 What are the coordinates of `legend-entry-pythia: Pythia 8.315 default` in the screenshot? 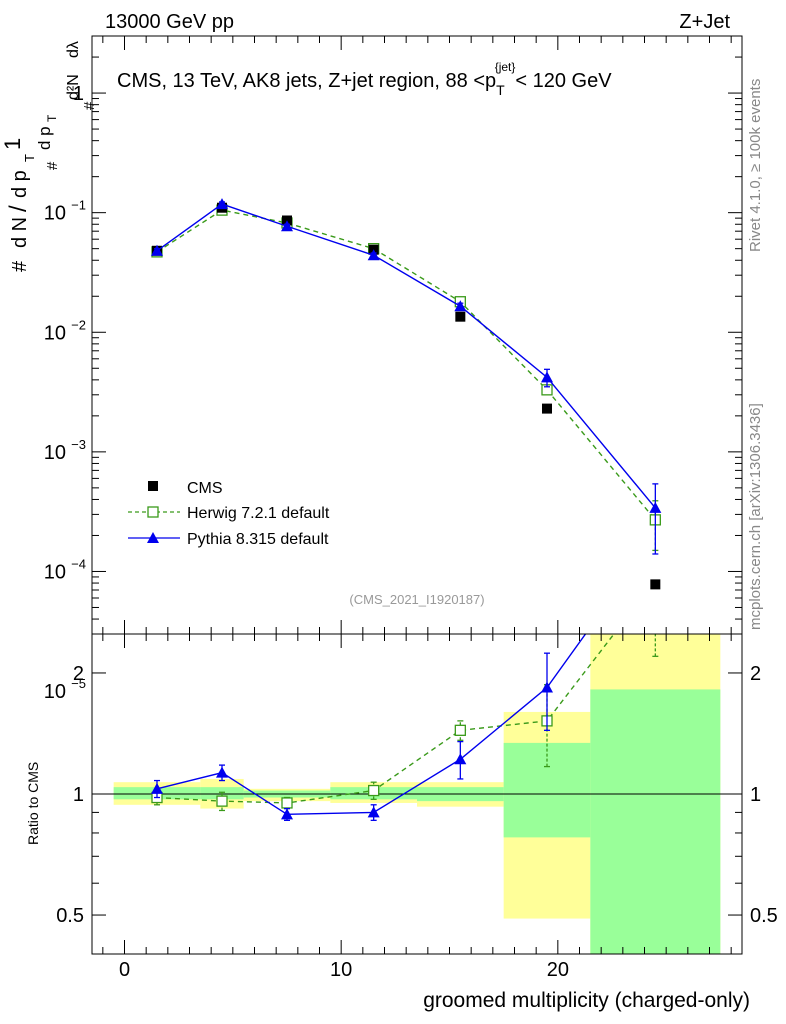 It's located at (228, 539).